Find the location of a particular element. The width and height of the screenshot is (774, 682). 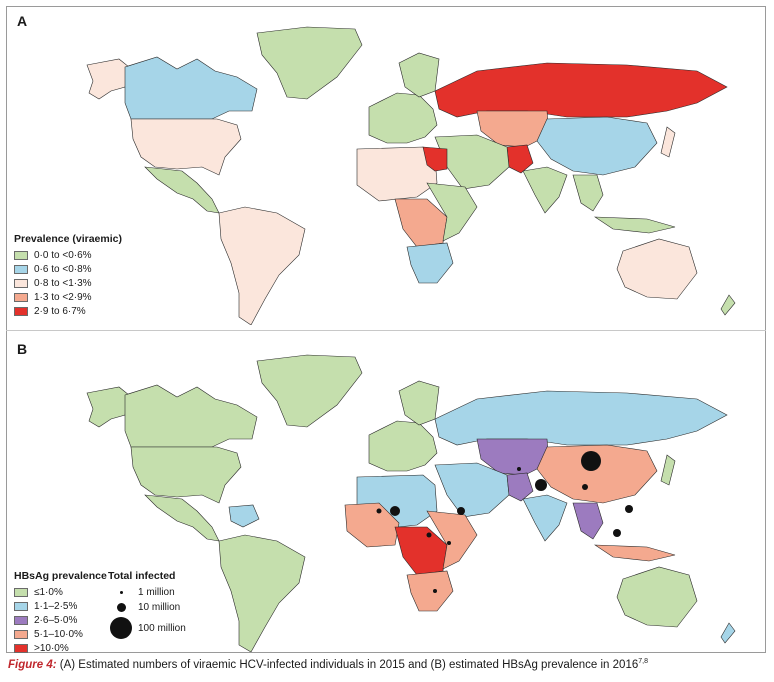

panel-divider is located at coordinates (386, 330).